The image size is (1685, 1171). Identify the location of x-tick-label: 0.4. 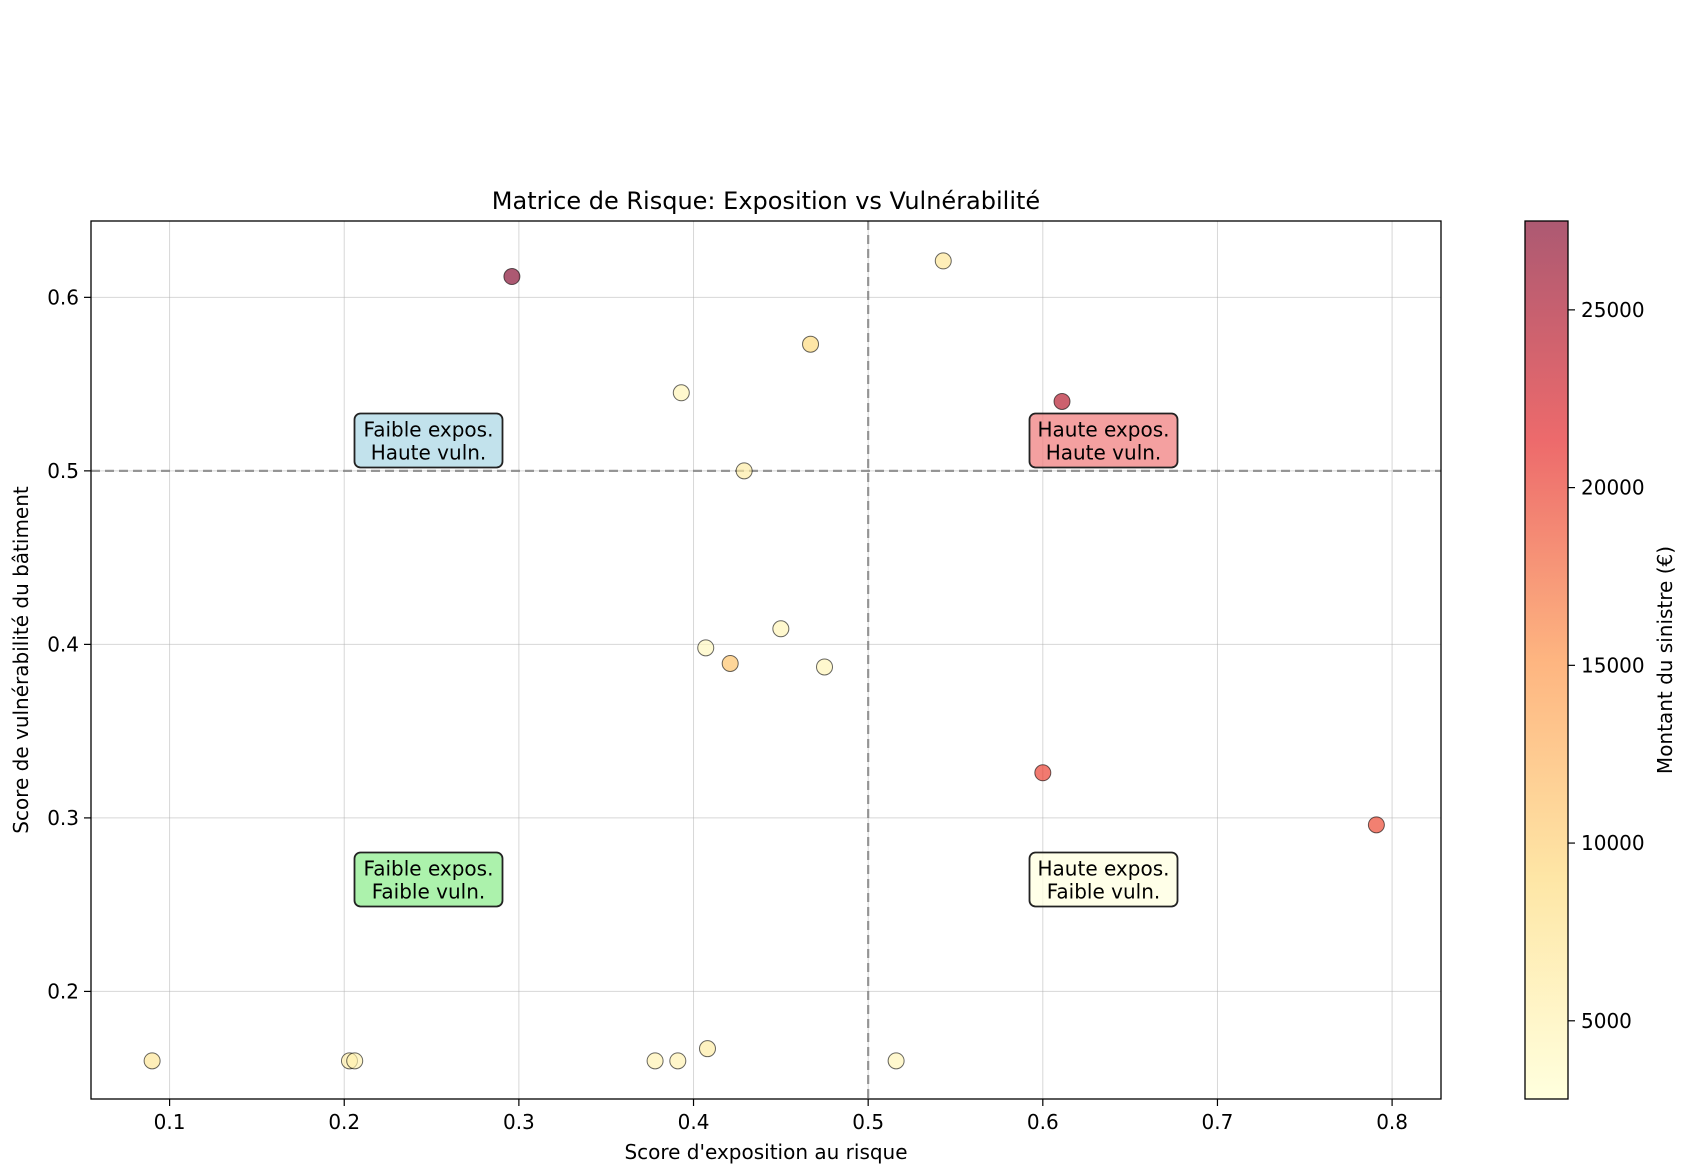
(694, 1122).